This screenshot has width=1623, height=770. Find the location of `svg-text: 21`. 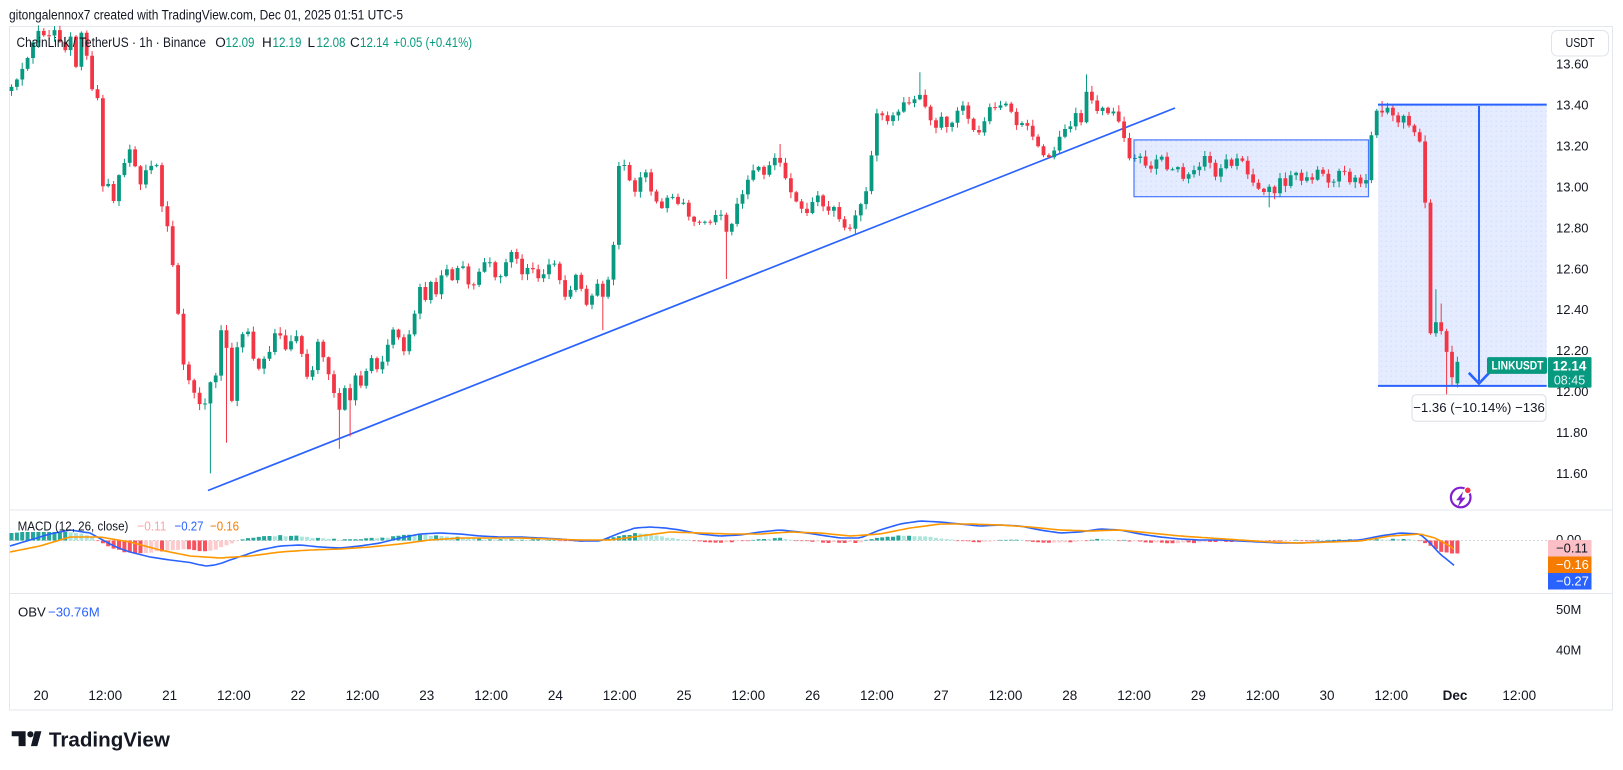

svg-text: 21 is located at coordinates (169, 695).